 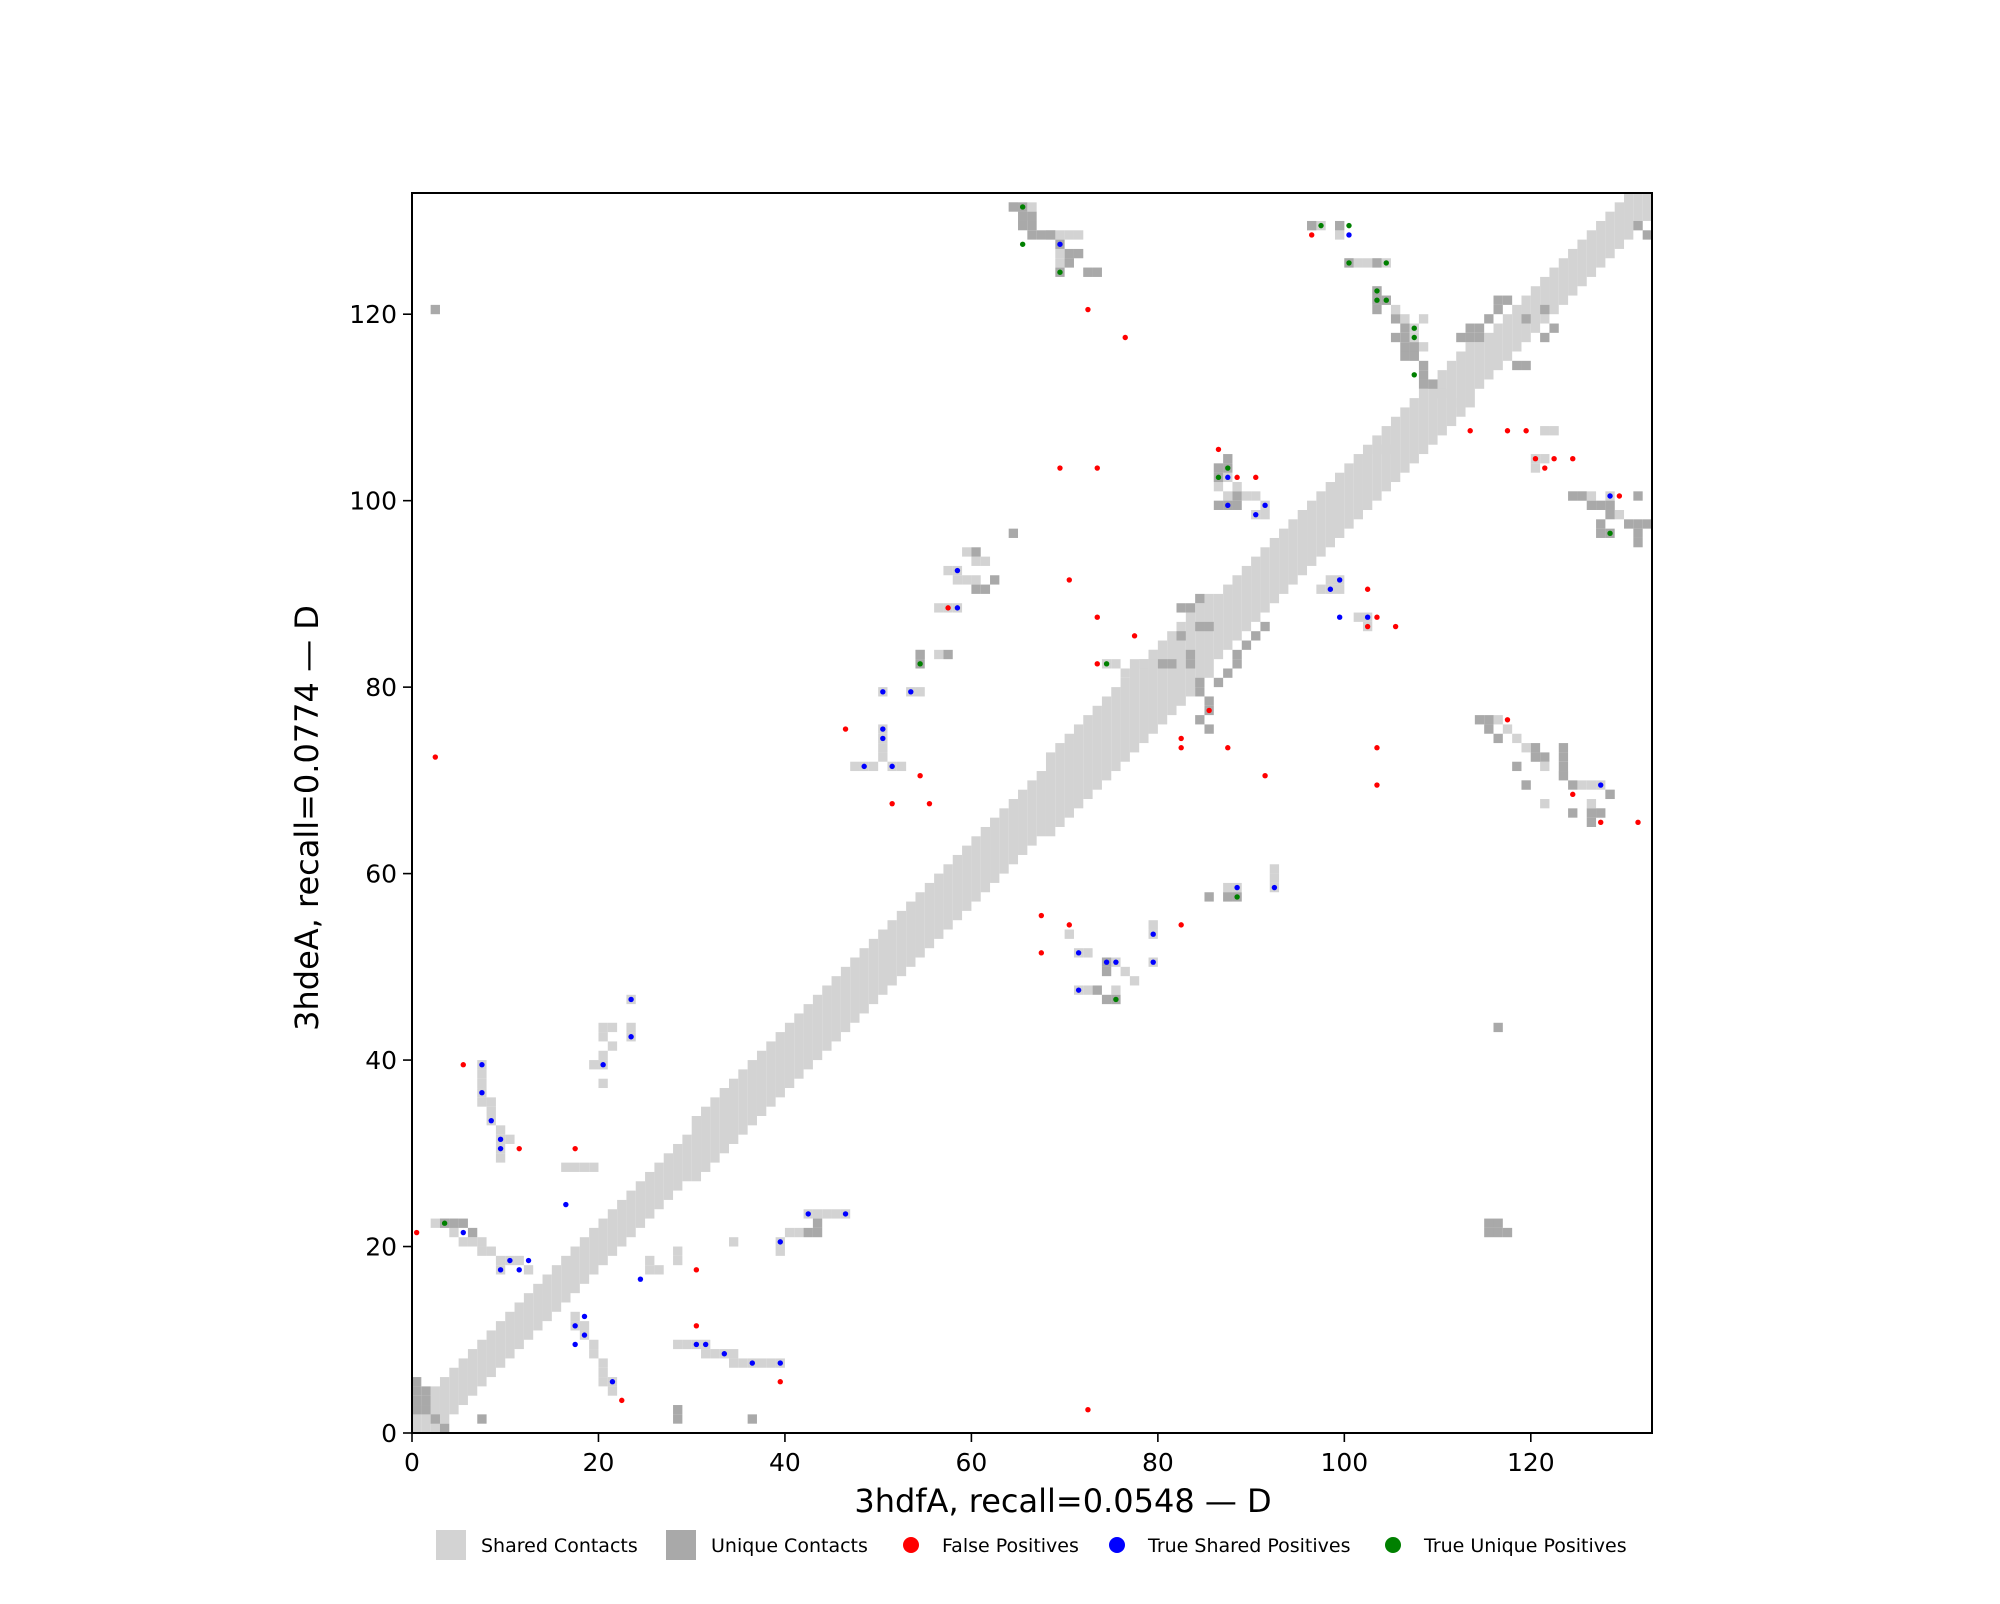 What do you see at coordinates (1531, 1462) in the screenshot?
I see `x-tick-label: 120` at bounding box center [1531, 1462].